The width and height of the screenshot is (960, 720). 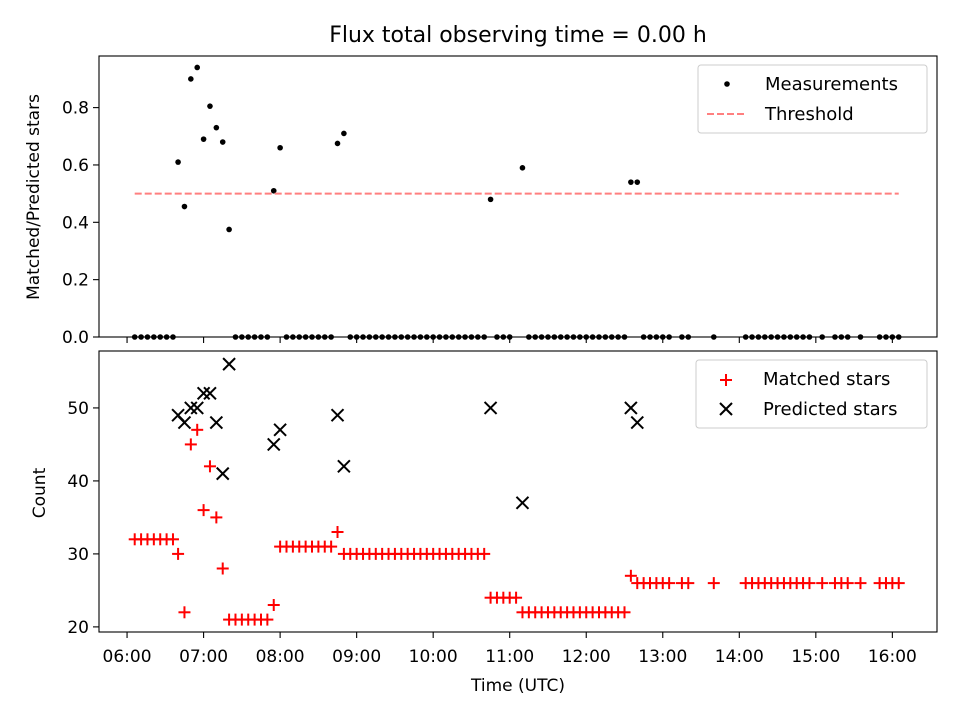 I want to click on legend-matched-marker, so click(x=726, y=380).